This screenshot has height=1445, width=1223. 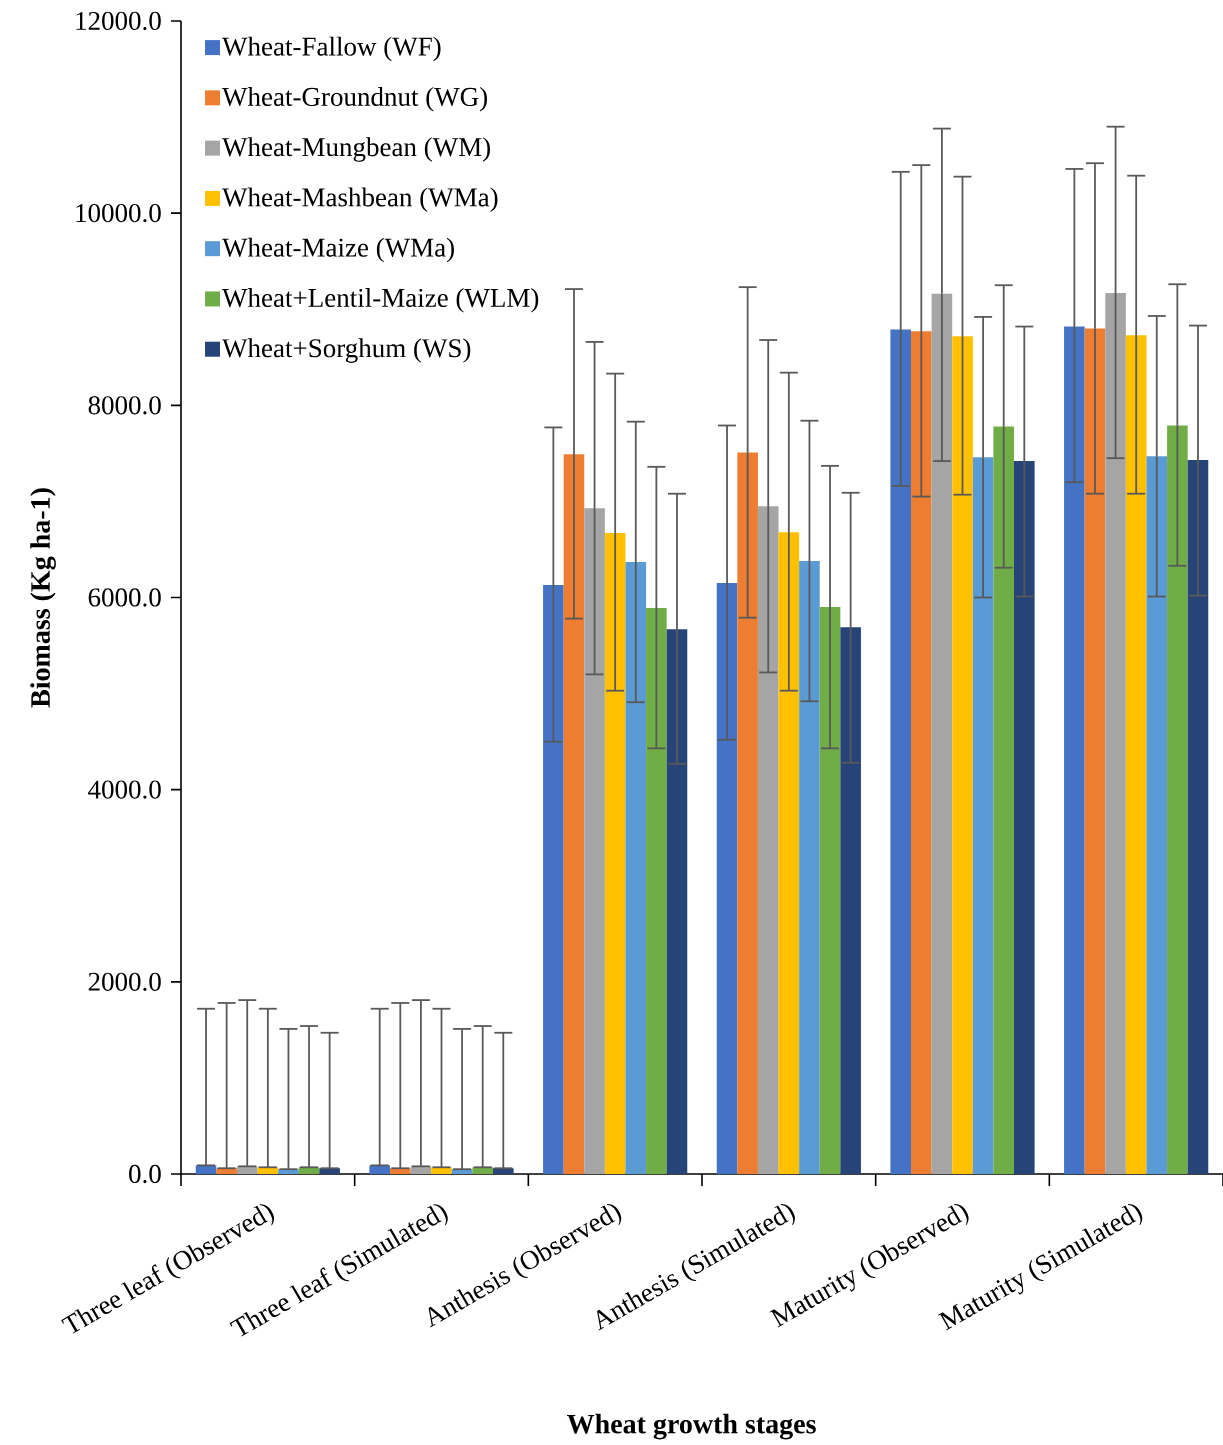 What do you see at coordinates (118, 213) in the screenshot?
I see `y-tick-label: 10000.0` at bounding box center [118, 213].